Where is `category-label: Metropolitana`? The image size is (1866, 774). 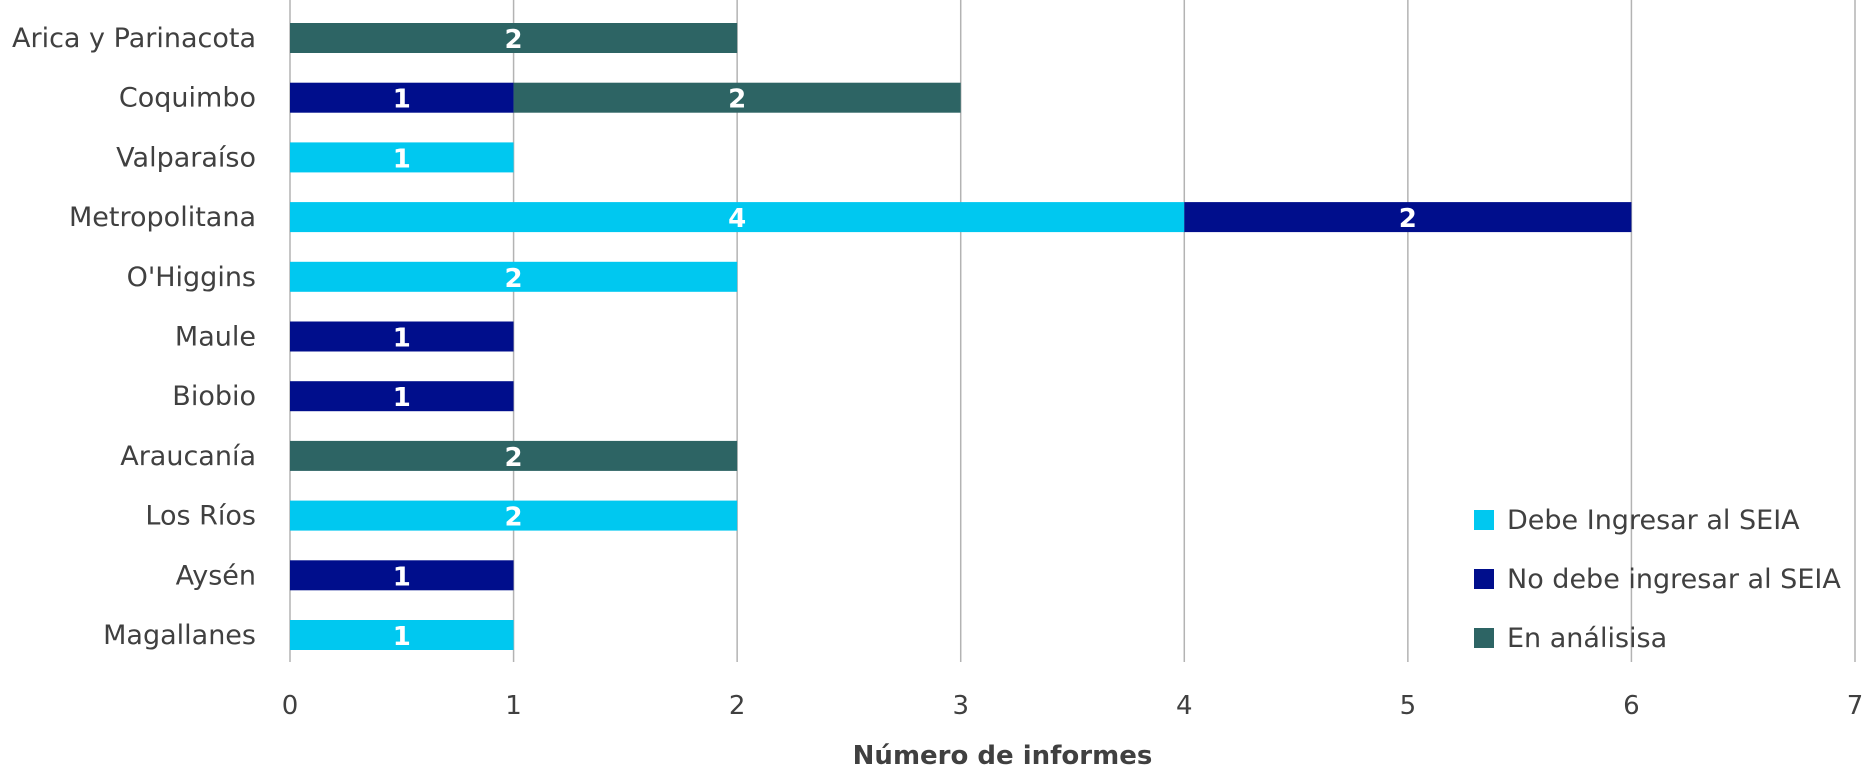 category-label: Metropolitana is located at coordinates (162, 217).